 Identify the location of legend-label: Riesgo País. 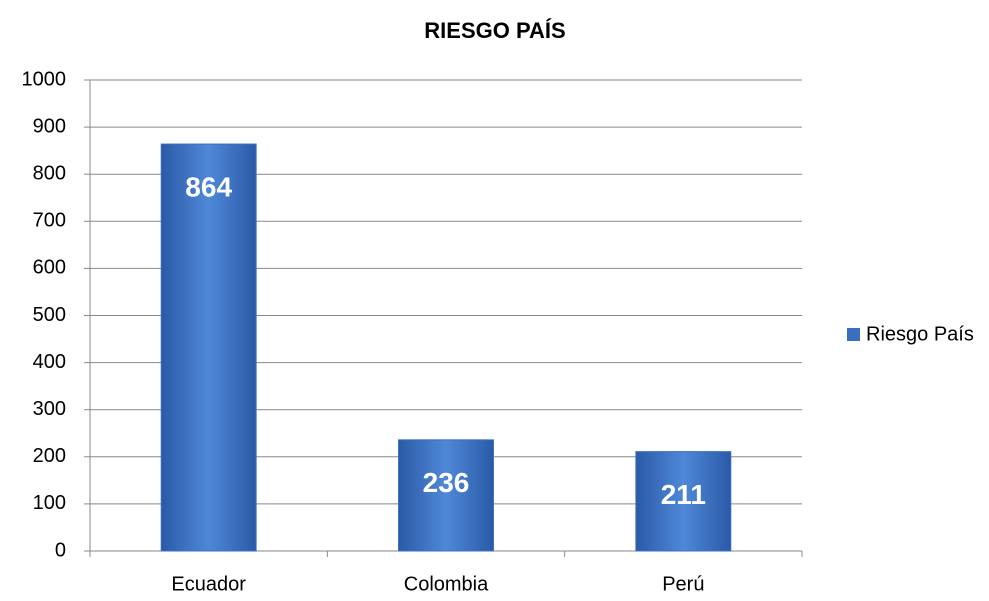
(920, 334).